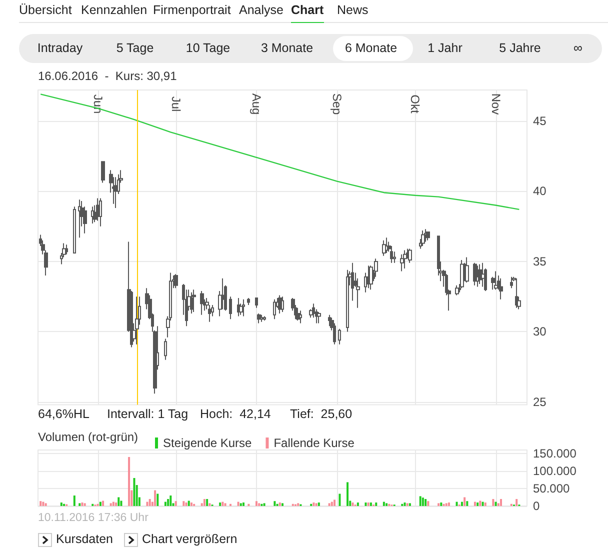 Image resolution: width=608 pixels, height=556 pixels. Describe the element at coordinates (60, 48) in the screenshot. I see `text: Intraday` at that location.